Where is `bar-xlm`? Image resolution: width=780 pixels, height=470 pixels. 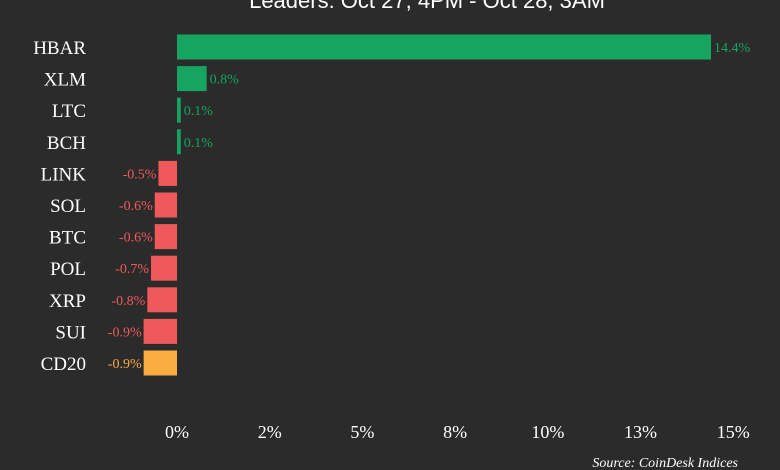
bar-xlm is located at coordinates (192, 79).